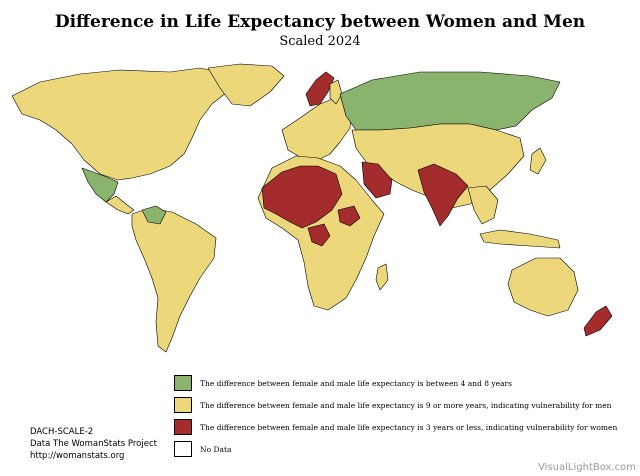 This screenshot has width=640, height=476. Describe the element at coordinates (520, 239) in the screenshot. I see `indonesia-region` at that location.